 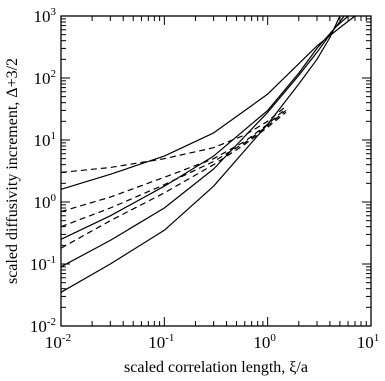 What do you see at coordinates (264, 342) in the screenshot?
I see `x-tick-label: 10⁰` at bounding box center [264, 342].